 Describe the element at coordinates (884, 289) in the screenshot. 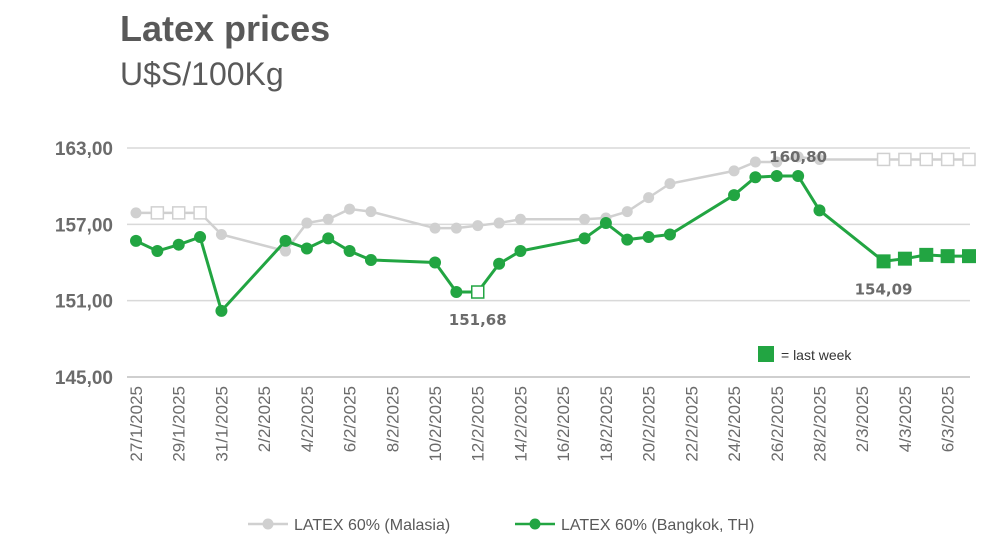

I see `data-label: 154,09` at that location.